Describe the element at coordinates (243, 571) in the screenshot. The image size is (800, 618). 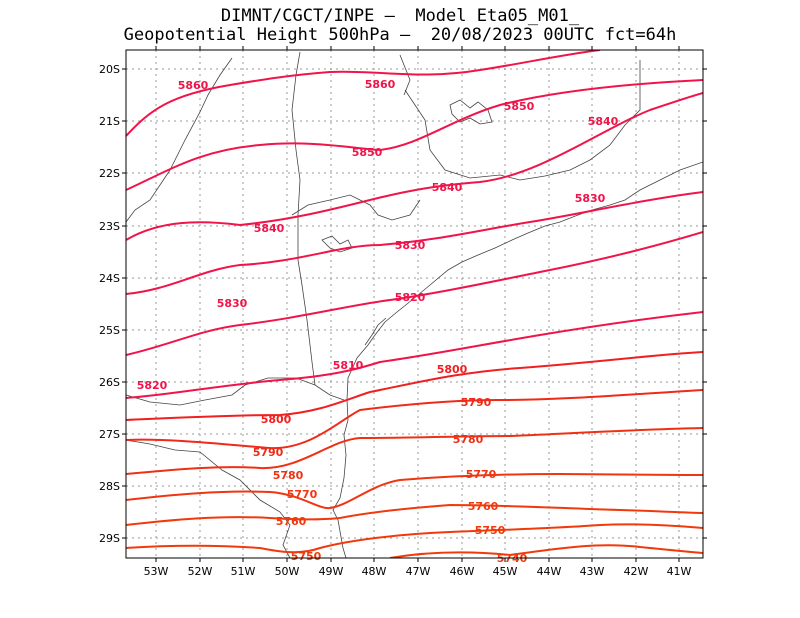
I see `lon-tick-label: 51W` at that location.